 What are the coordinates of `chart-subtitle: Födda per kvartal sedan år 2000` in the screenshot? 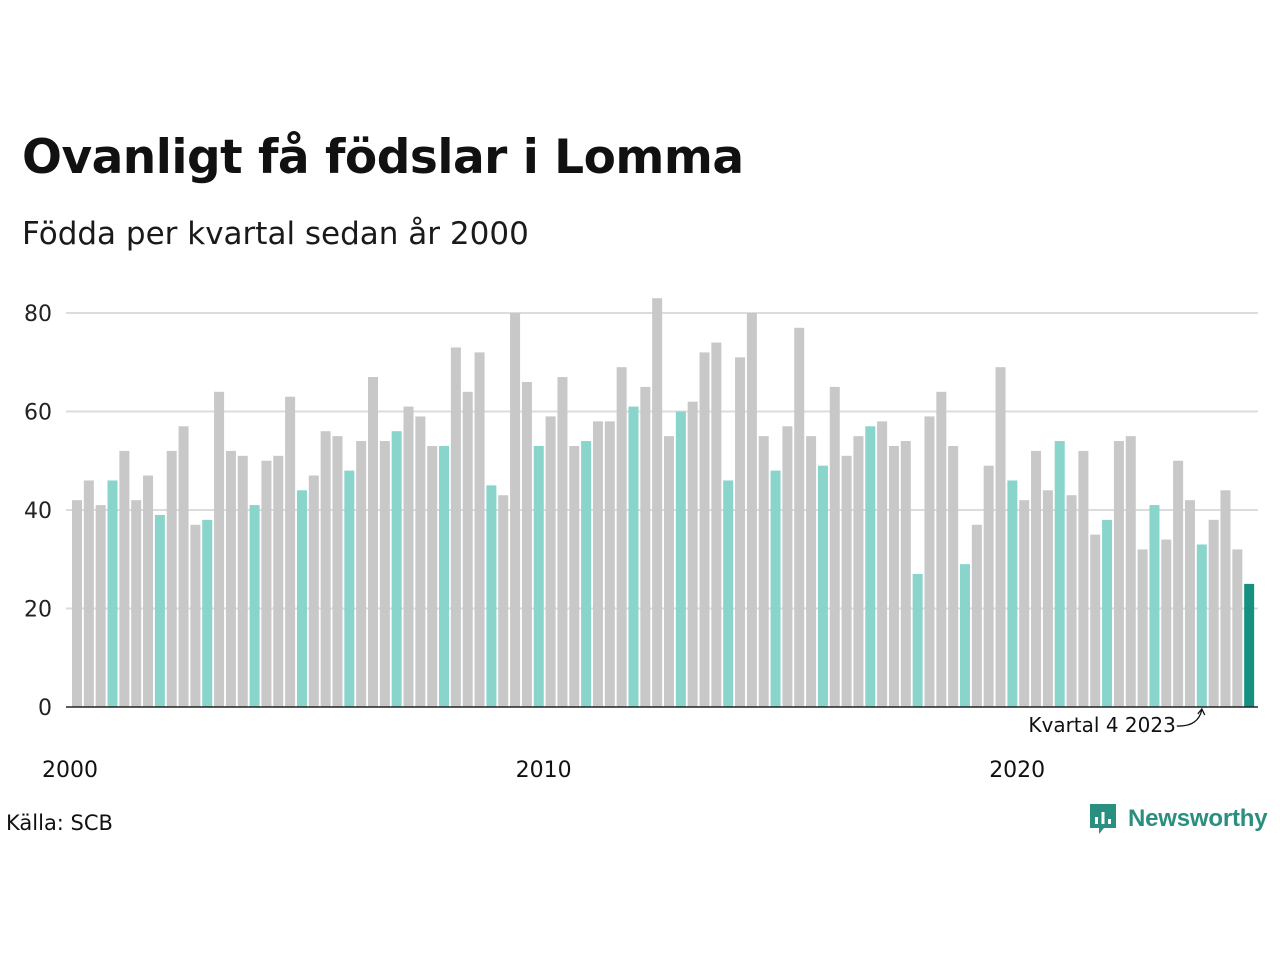 It's located at (275, 234).